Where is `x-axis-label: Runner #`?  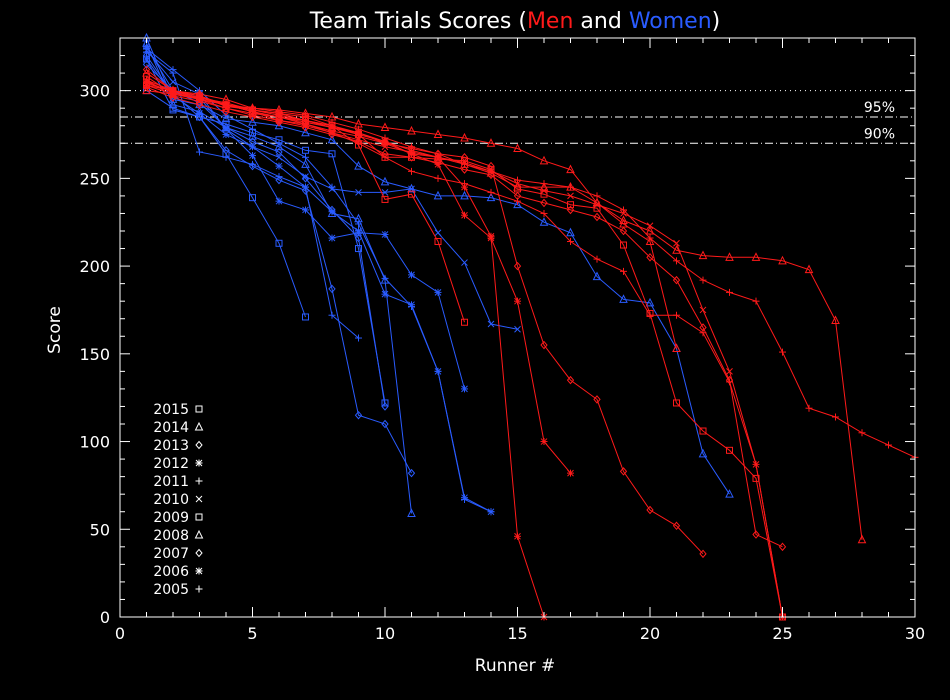 x-axis-label: Runner # is located at coordinates (515, 666).